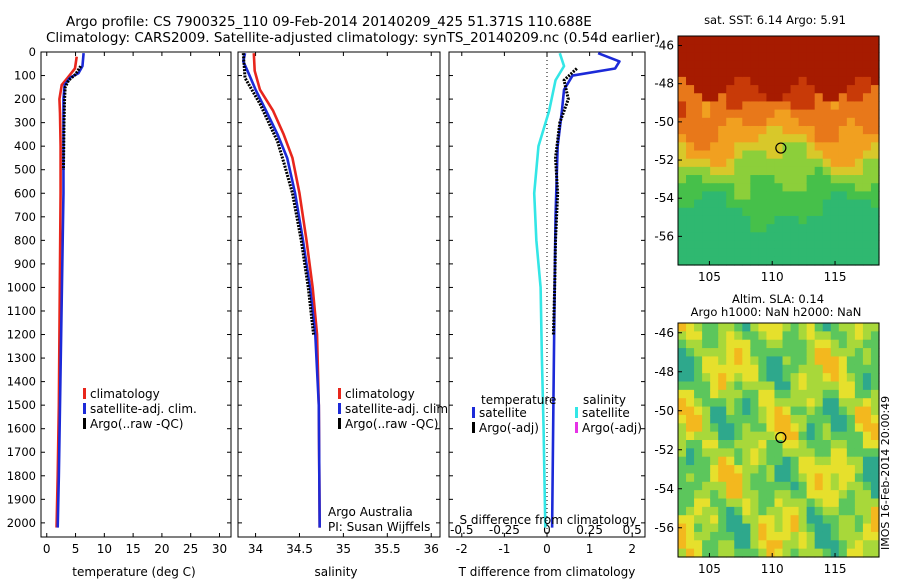 The image size is (900, 580). Describe the element at coordinates (775, 20) in the screenshot. I see `sst-title: sat. SST: 6.14 Argo: 5.91` at that location.